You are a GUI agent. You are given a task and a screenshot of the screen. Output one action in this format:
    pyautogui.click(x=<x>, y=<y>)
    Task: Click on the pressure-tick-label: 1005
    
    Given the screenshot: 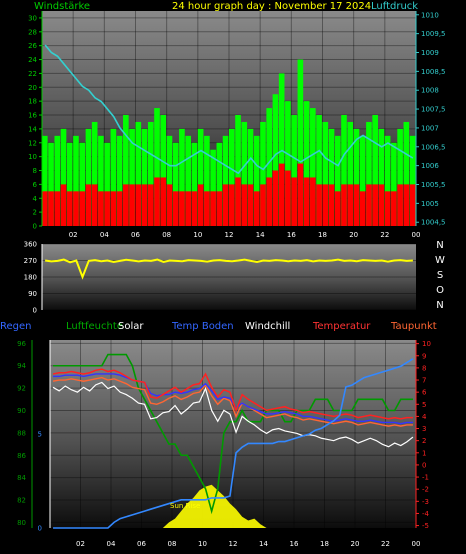 What is the action you would take?
    pyautogui.click(x=430, y=204)
    